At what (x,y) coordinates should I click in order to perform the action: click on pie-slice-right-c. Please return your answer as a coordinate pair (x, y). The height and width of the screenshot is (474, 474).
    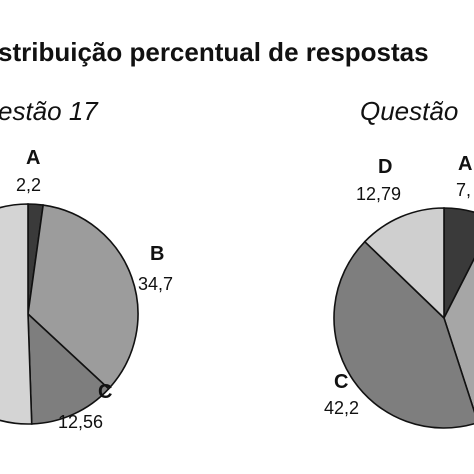
    Looking at the image, I should click on (403, 334).